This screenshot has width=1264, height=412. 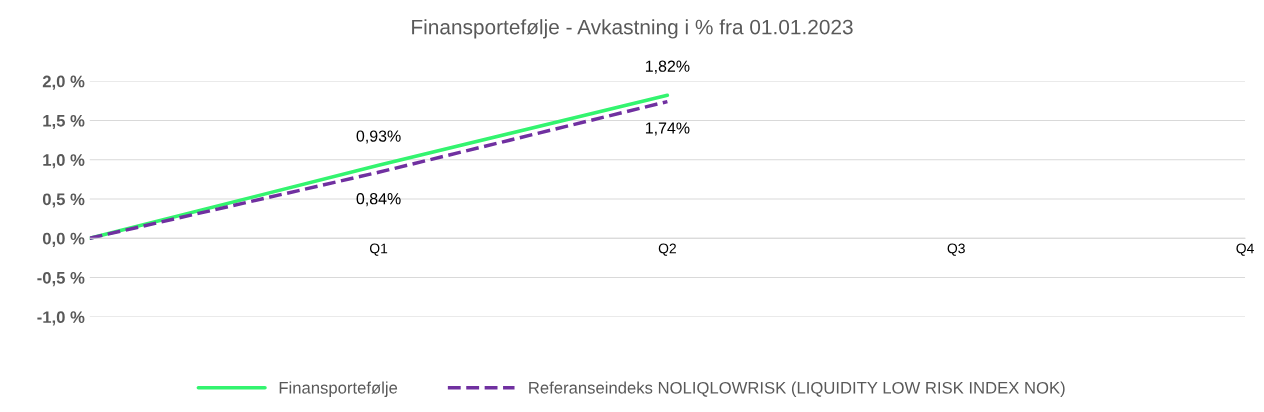 I want to click on data-label: 1,82%, so click(x=667, y=67).